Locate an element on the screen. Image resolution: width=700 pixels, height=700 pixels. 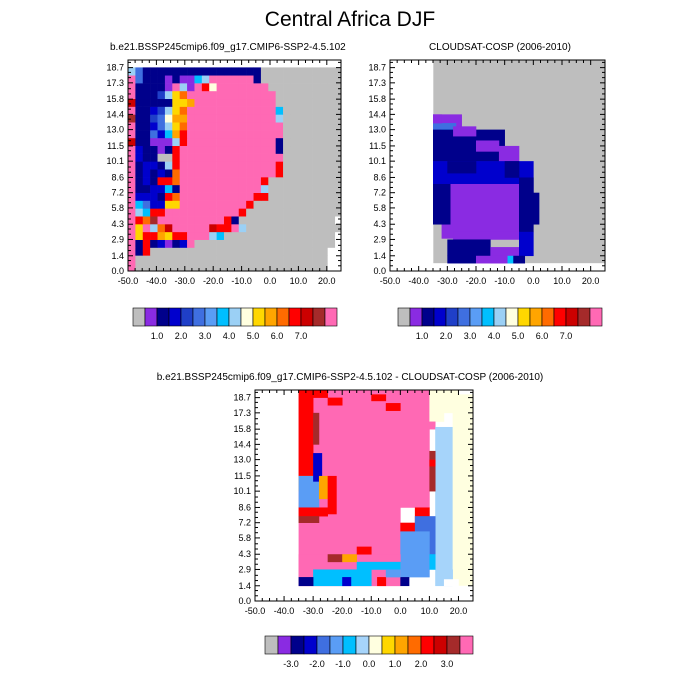
colorbar-label: 7.0 is located at coordinates (301, 336).